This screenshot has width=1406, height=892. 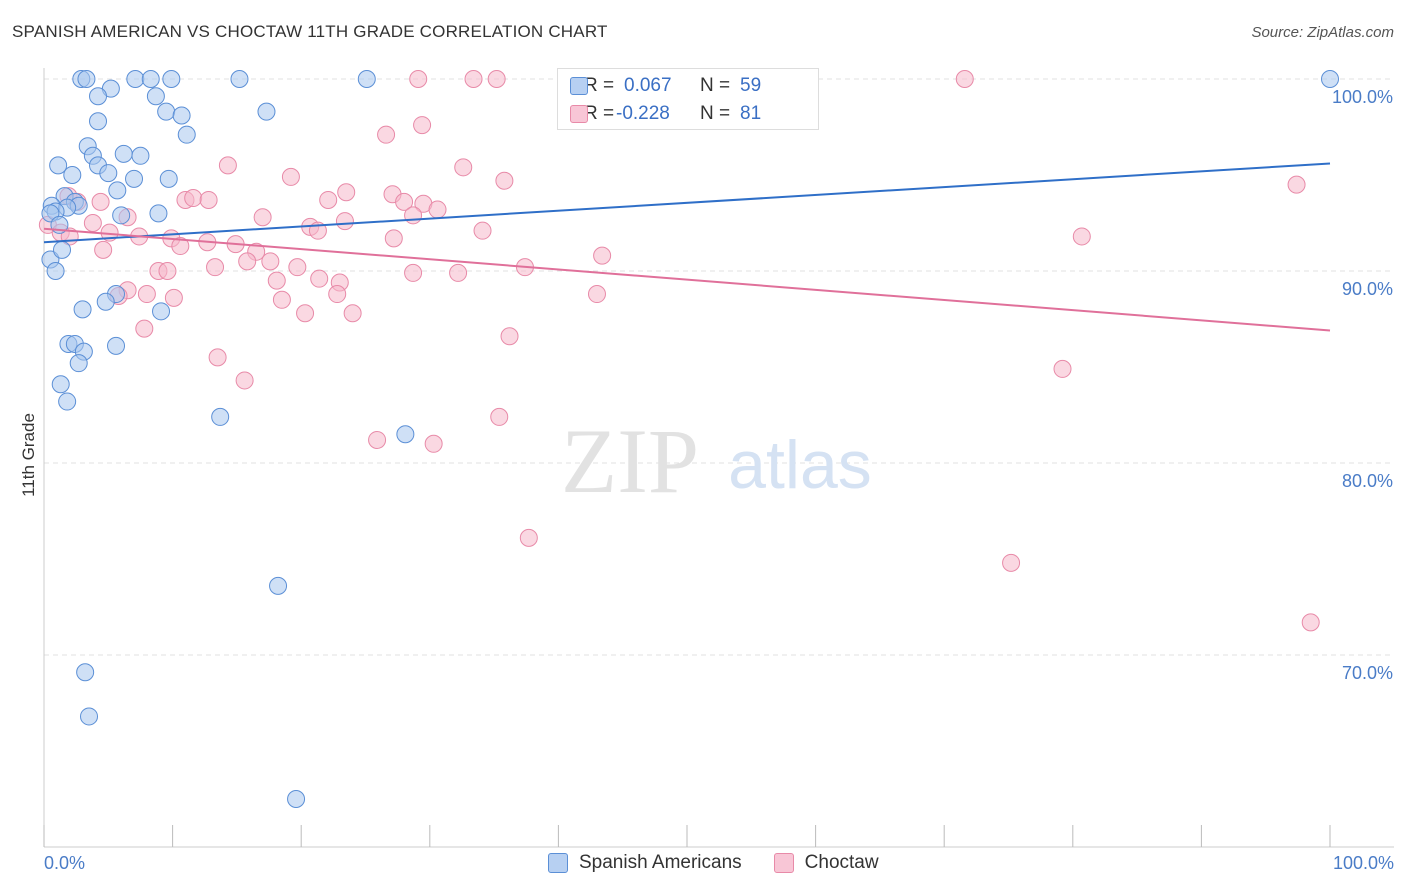 I want to click on stats-legend: R = 0.067 N = 59 R = -0.228 N = 81, so click(x=688, y=99).